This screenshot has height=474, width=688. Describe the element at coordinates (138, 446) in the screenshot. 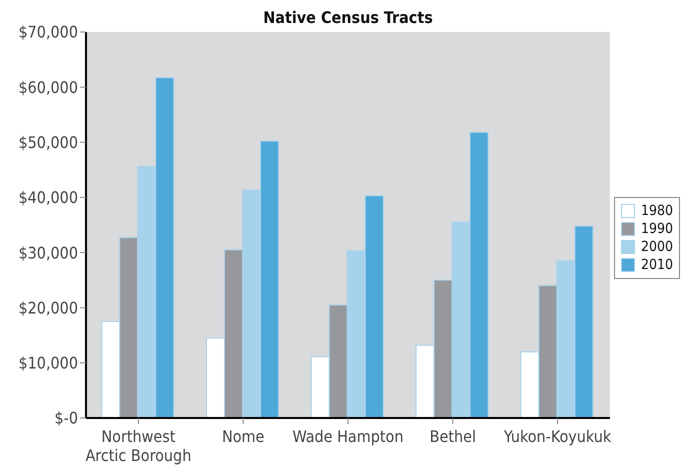

I see `x-tick-label: Northwest Arctic Borough` at that location.